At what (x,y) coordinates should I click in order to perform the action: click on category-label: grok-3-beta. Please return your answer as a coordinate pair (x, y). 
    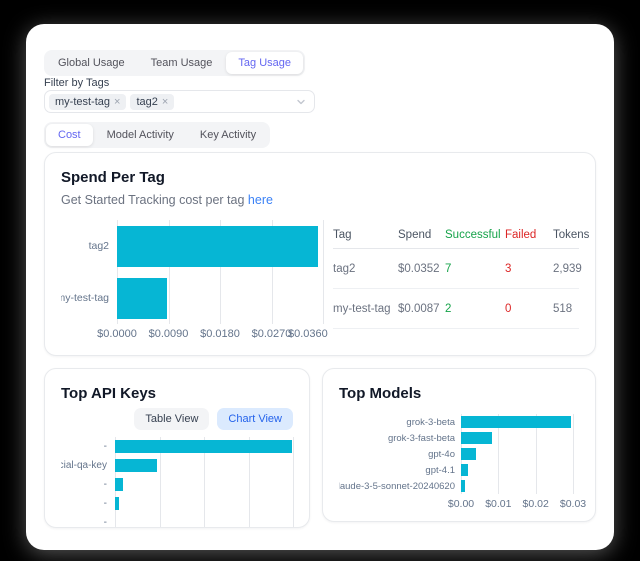
    Looking at the image, I should click on (430, 422).